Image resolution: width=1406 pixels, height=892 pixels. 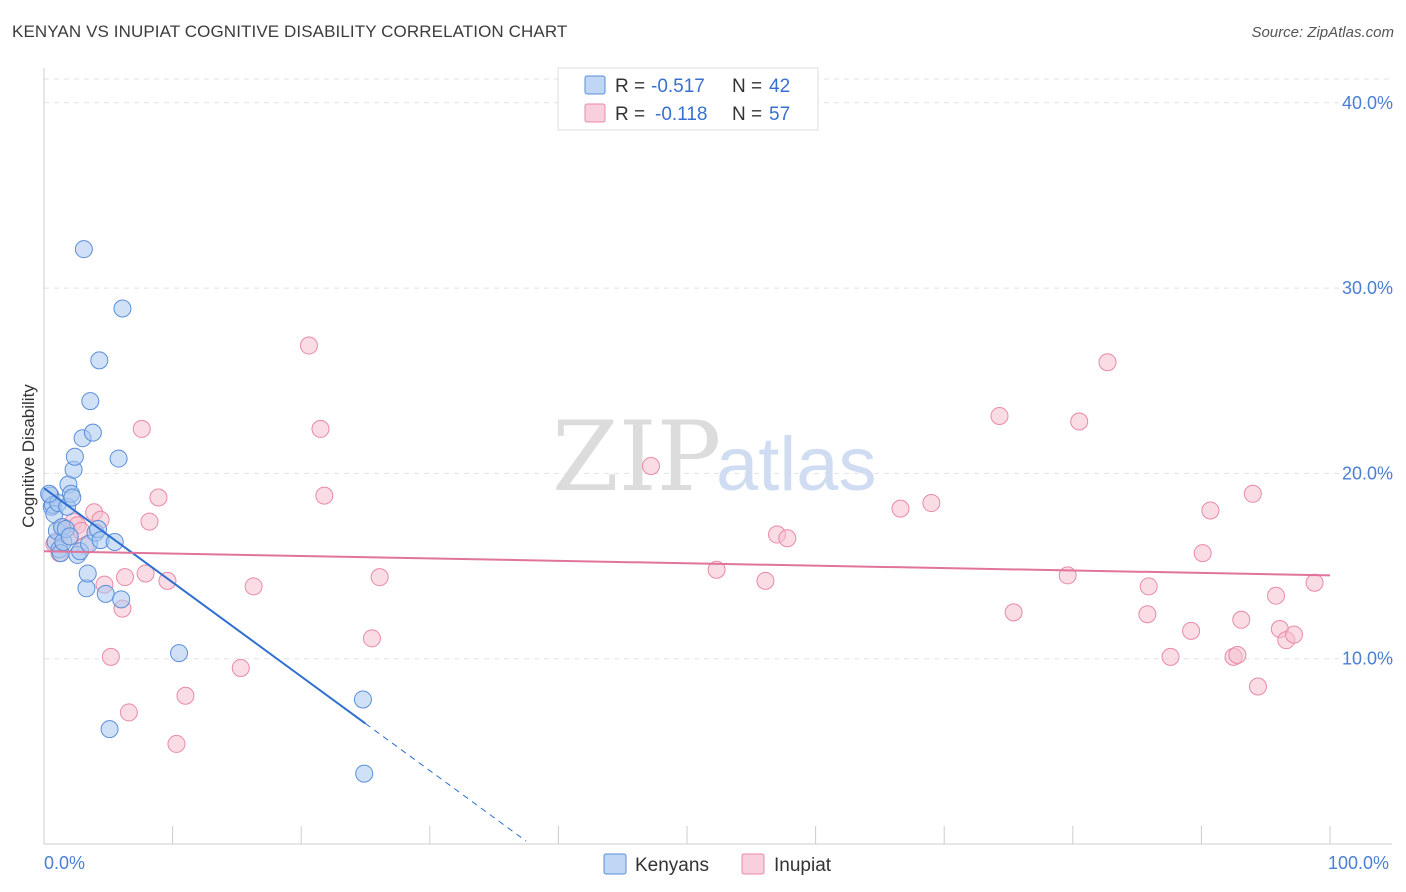 I want to click on legend-inupiat-n-value: 57, so click(x=779, y=114).